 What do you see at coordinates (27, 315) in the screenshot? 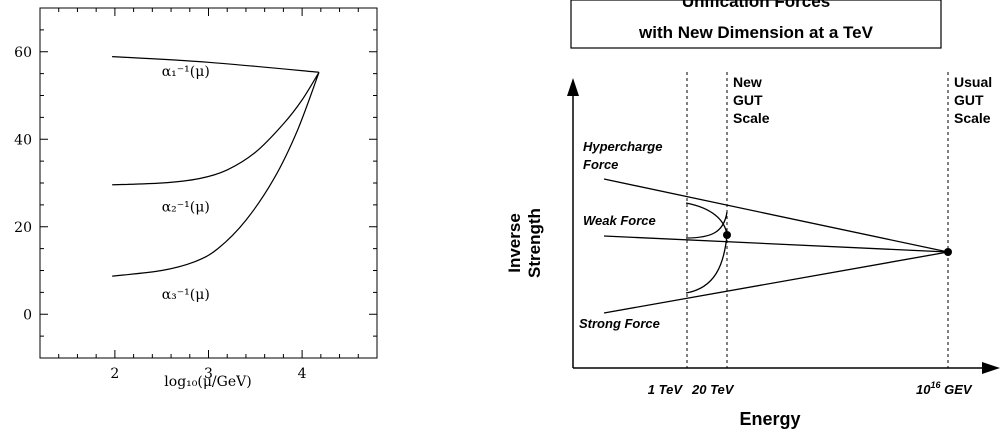
I see `y-tick-label: 0` at bounding box center [27, 315].